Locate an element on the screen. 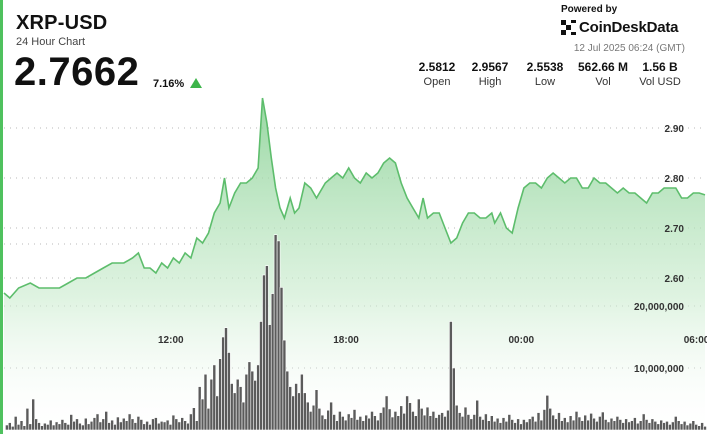 This screenshot has width=707, height=434. stat-vol-usd-value: 1.56 B is located at coordinates (660, 67).